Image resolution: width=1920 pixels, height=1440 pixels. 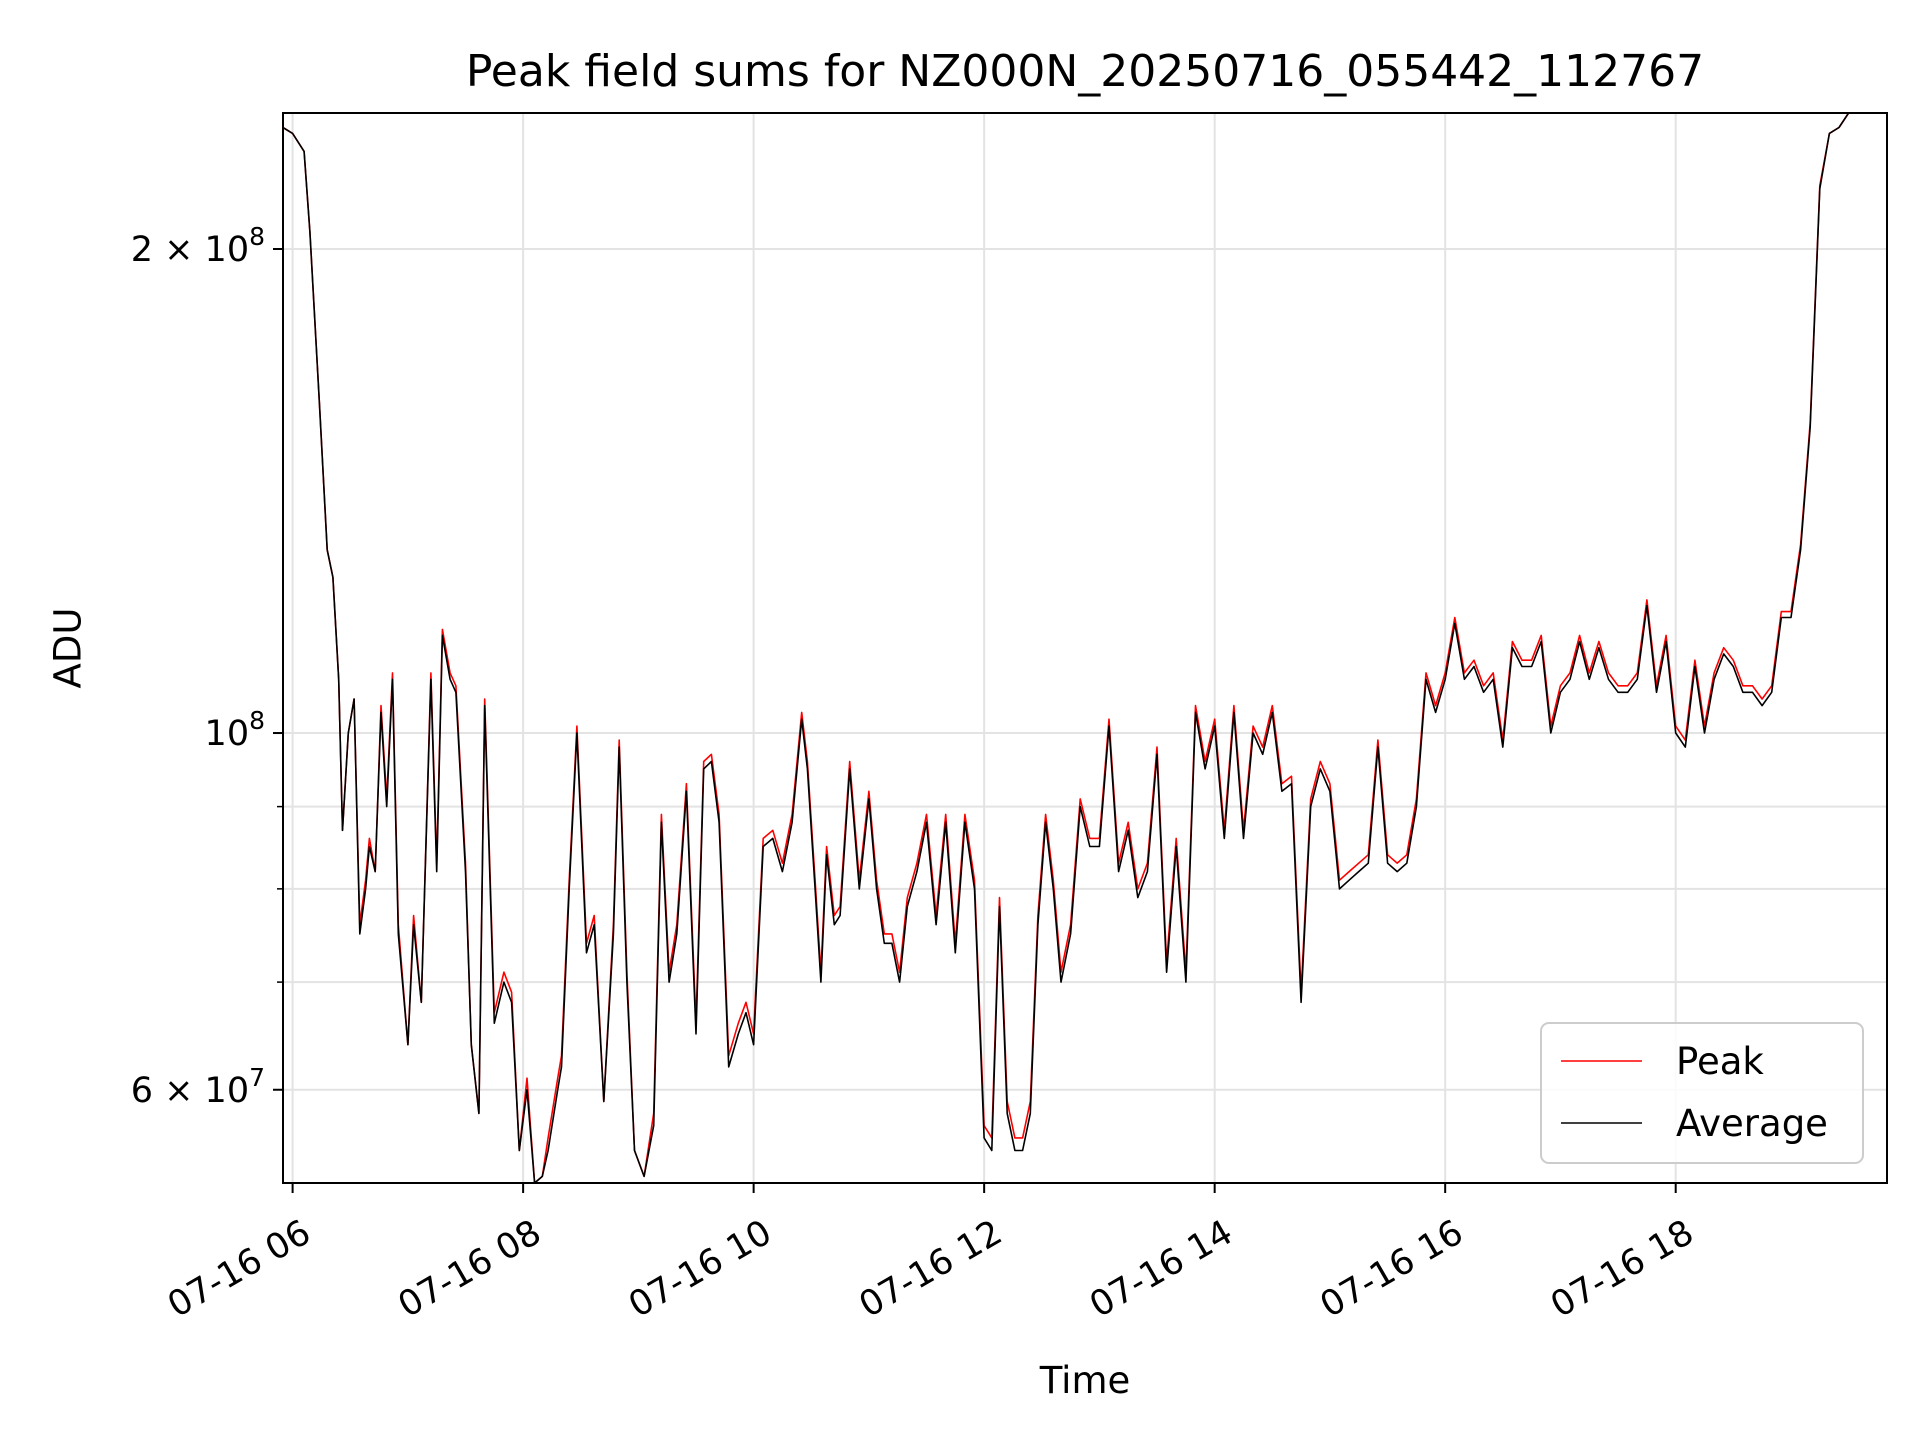 What do you see at coordinates (257, 1077) in the screenshot?
I see `y-tick-exponent: 7` at bounding box center [257, 1077].